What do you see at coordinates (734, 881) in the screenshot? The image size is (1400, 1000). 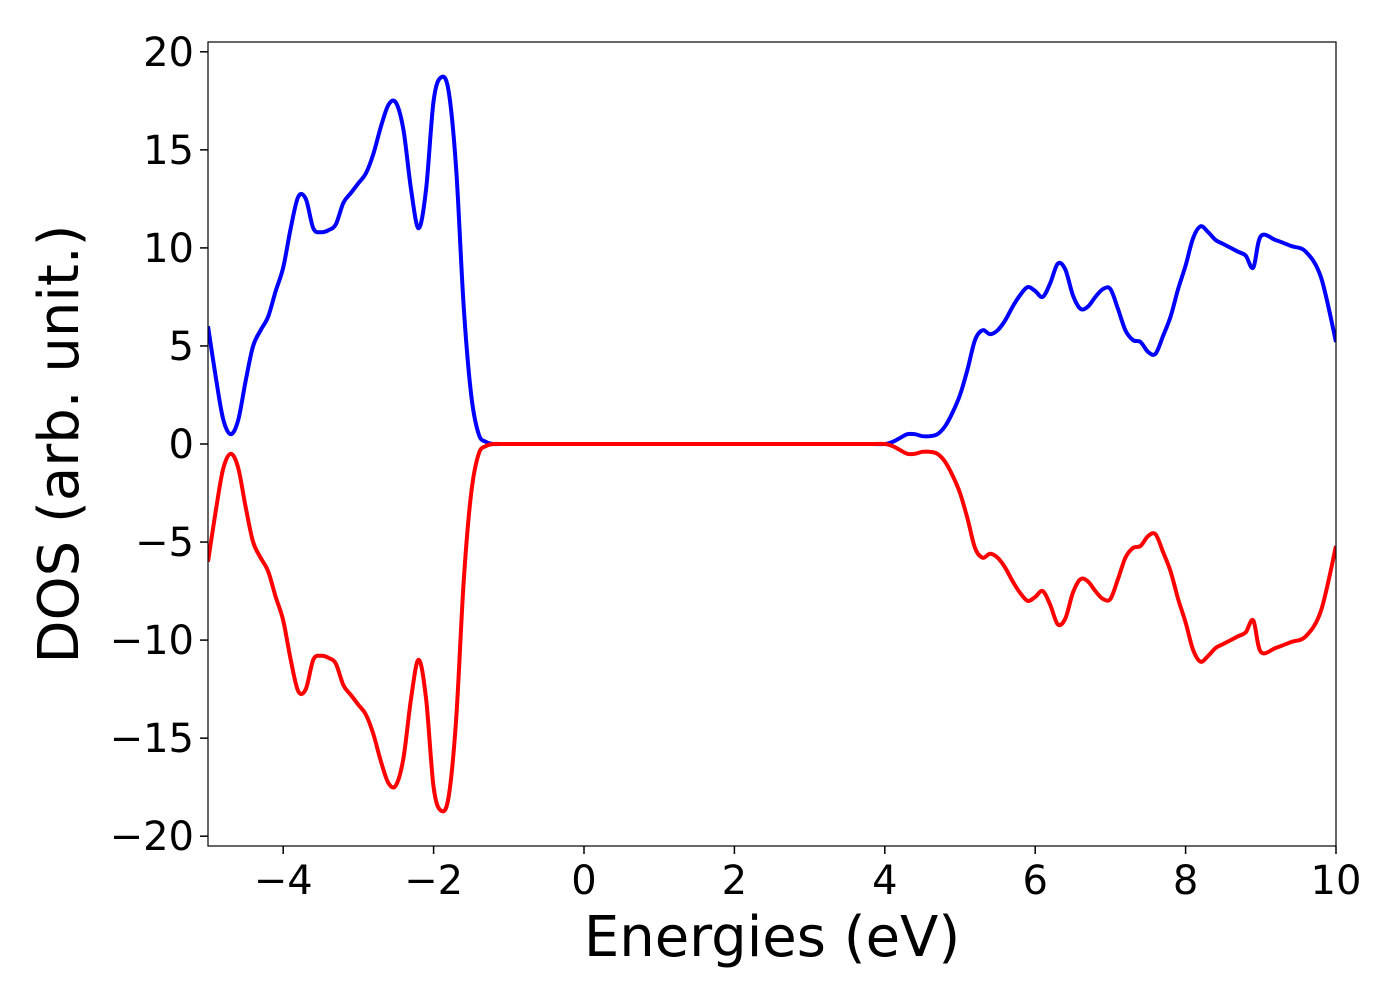 I see `x-tick-label: 2` at bounding box center [734, 881].